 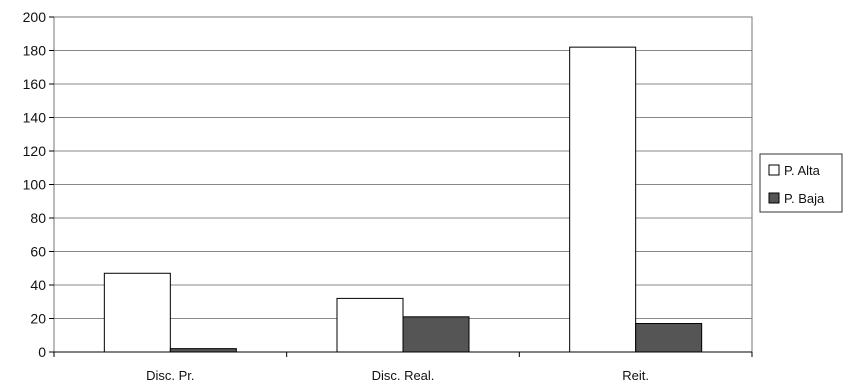 What do you see at coordinates (801, 183) in the screenshot?
I see `legend: P. Alta P. Baja` at bounding box center [801, 183].